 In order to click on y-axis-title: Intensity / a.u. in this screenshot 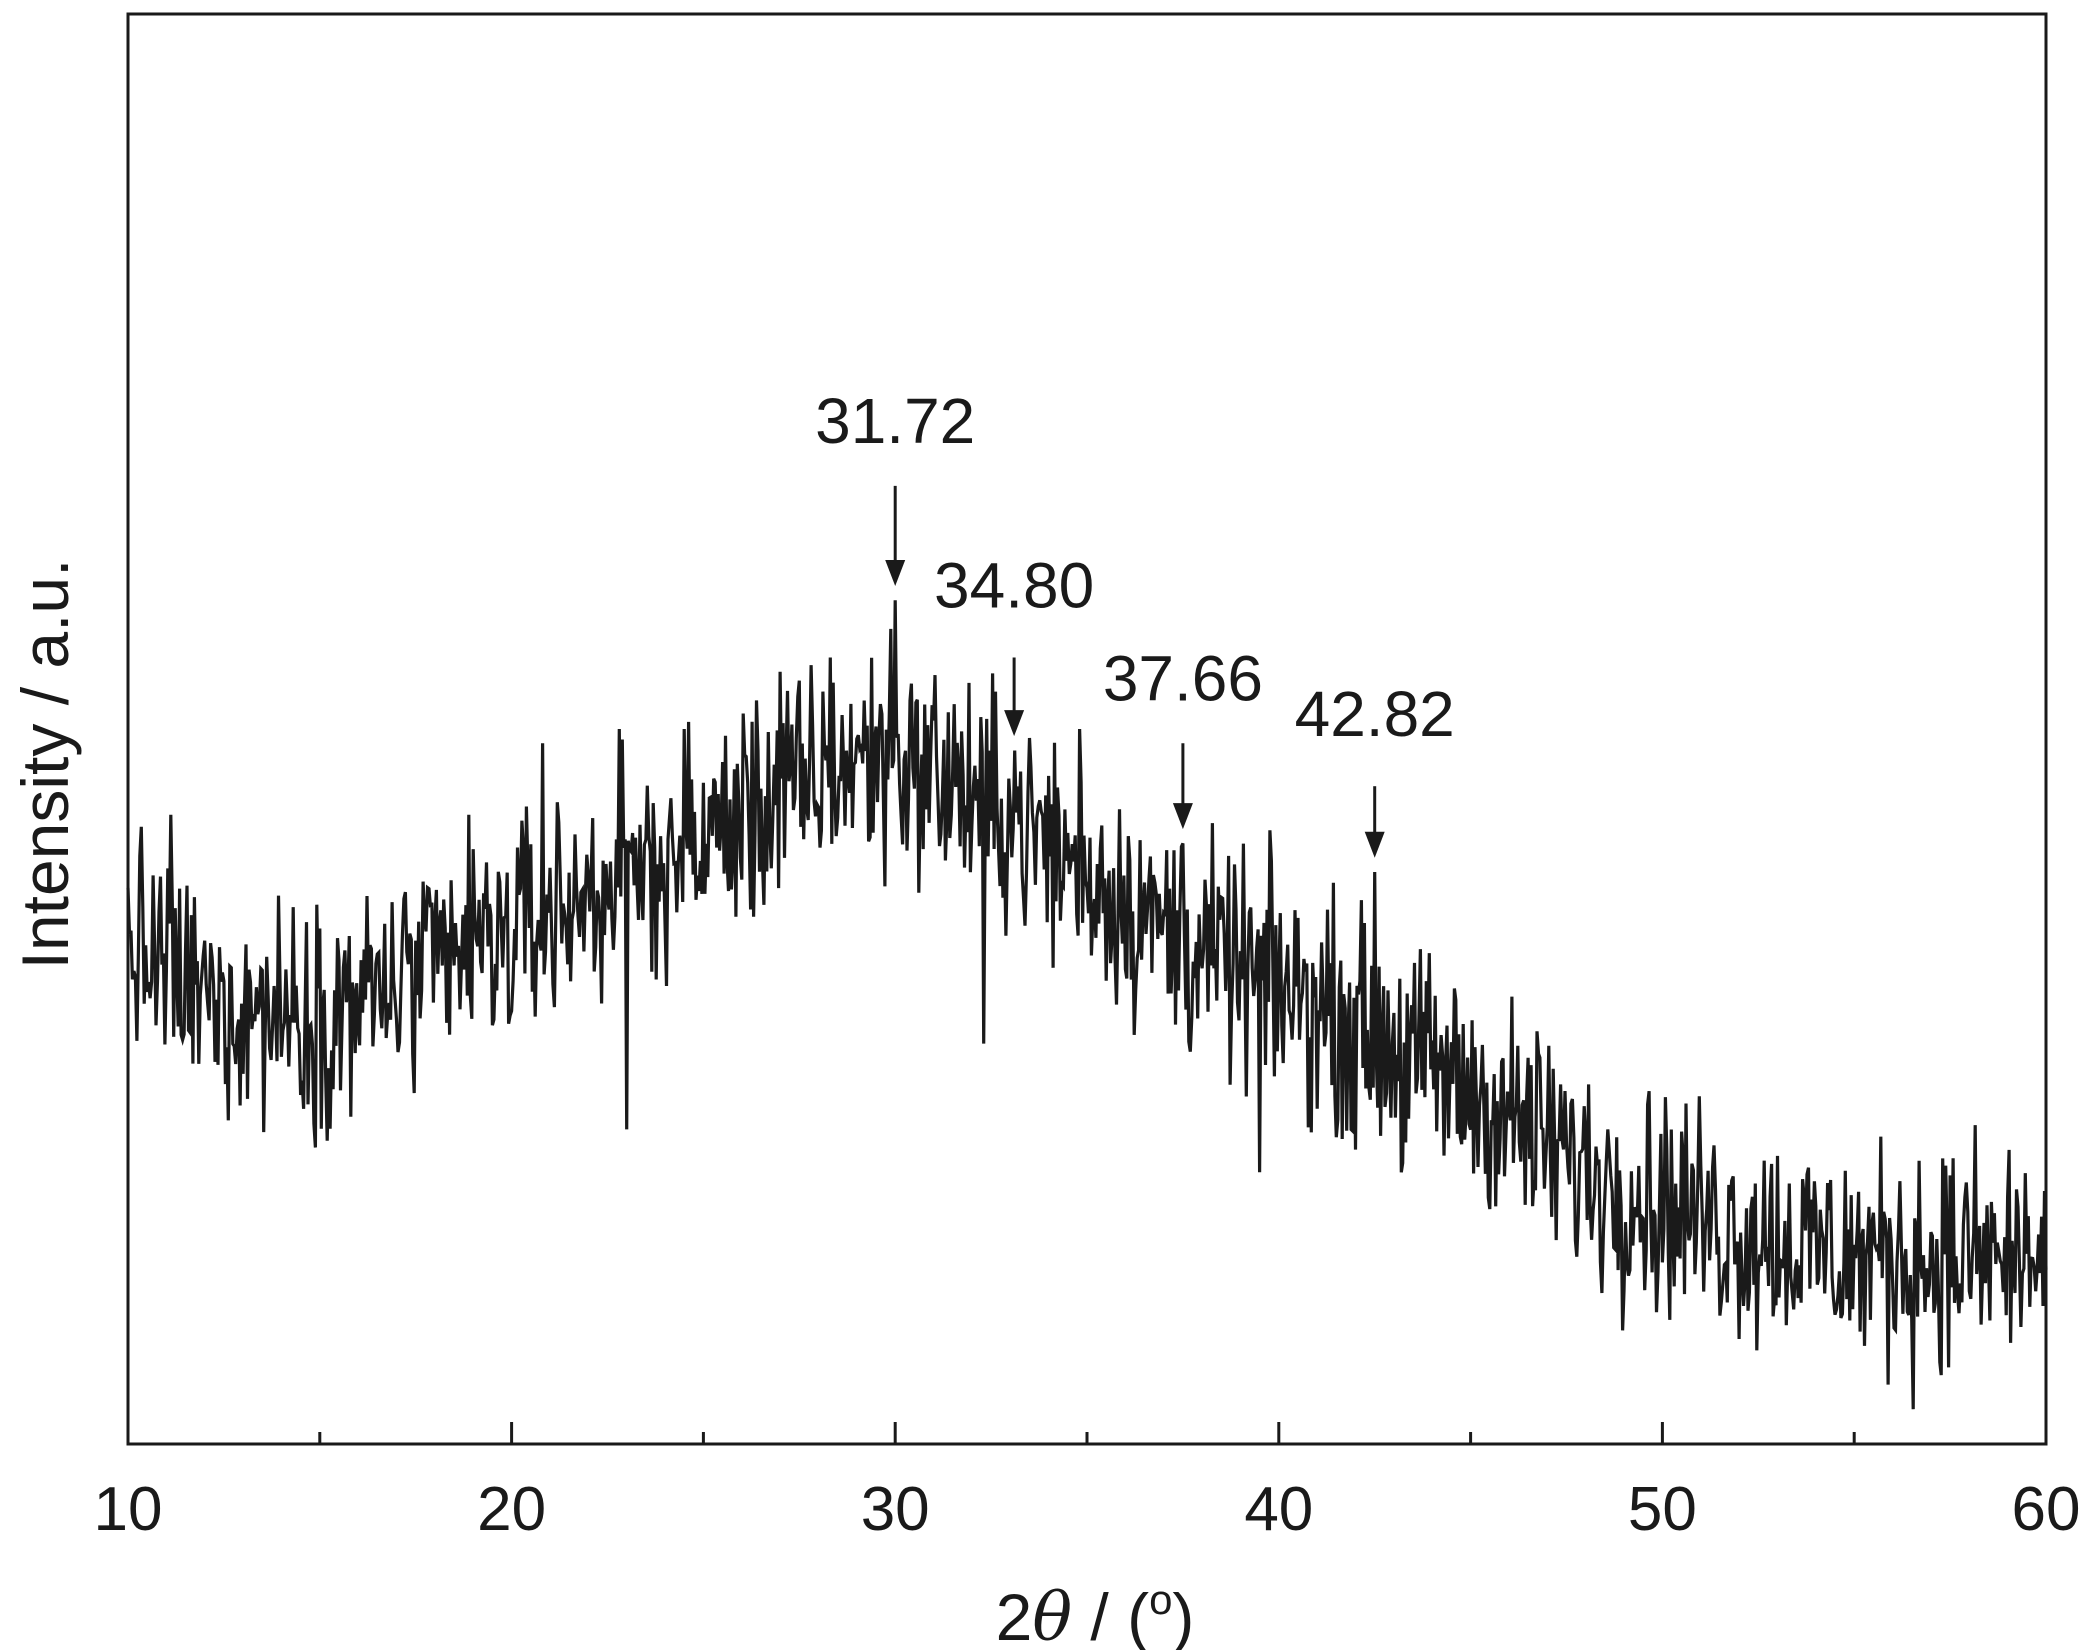, I will do `click(45, 764)`.